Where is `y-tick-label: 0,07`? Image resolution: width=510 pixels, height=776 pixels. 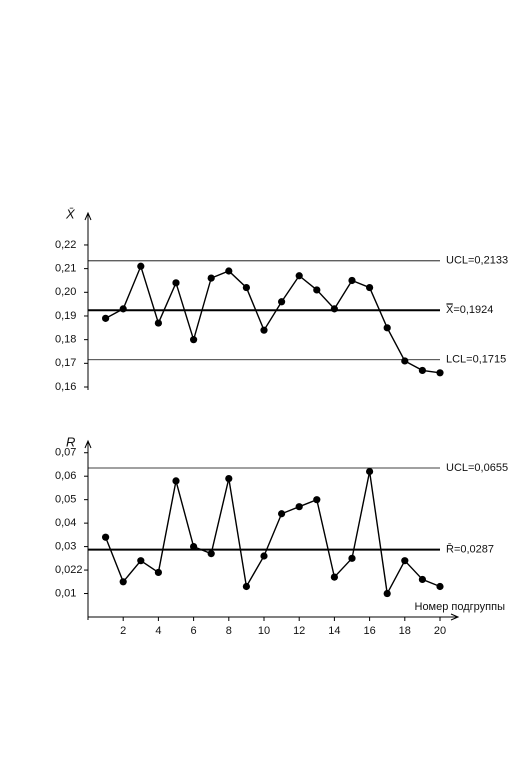
y-tick-label: 0,07 is located at coordinates (65, 453).